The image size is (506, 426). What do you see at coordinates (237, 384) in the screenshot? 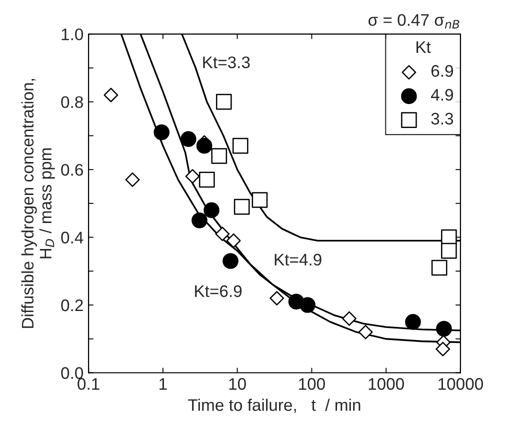
I see `x-tick-label: 10` at bounding box center [237, 384].